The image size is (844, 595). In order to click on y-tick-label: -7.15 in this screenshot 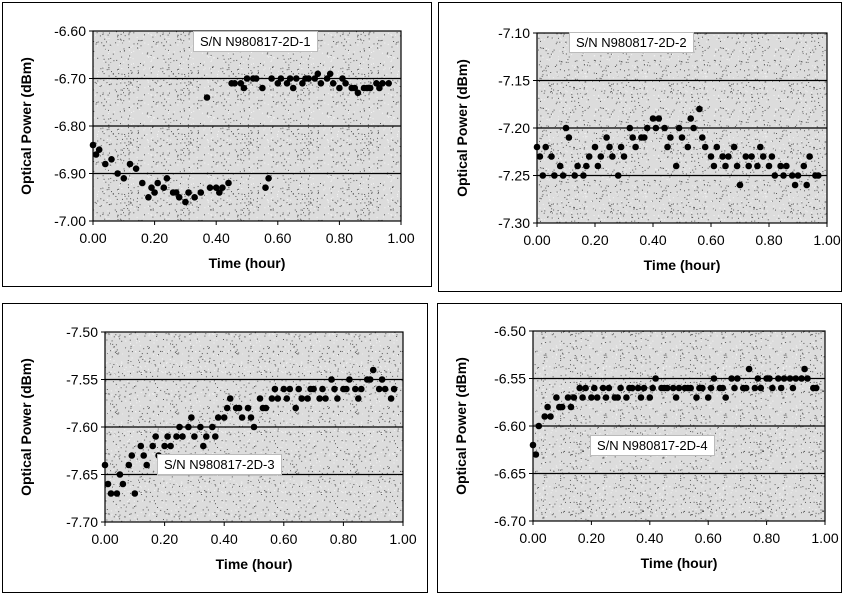, I will do `click(514, 81)`.